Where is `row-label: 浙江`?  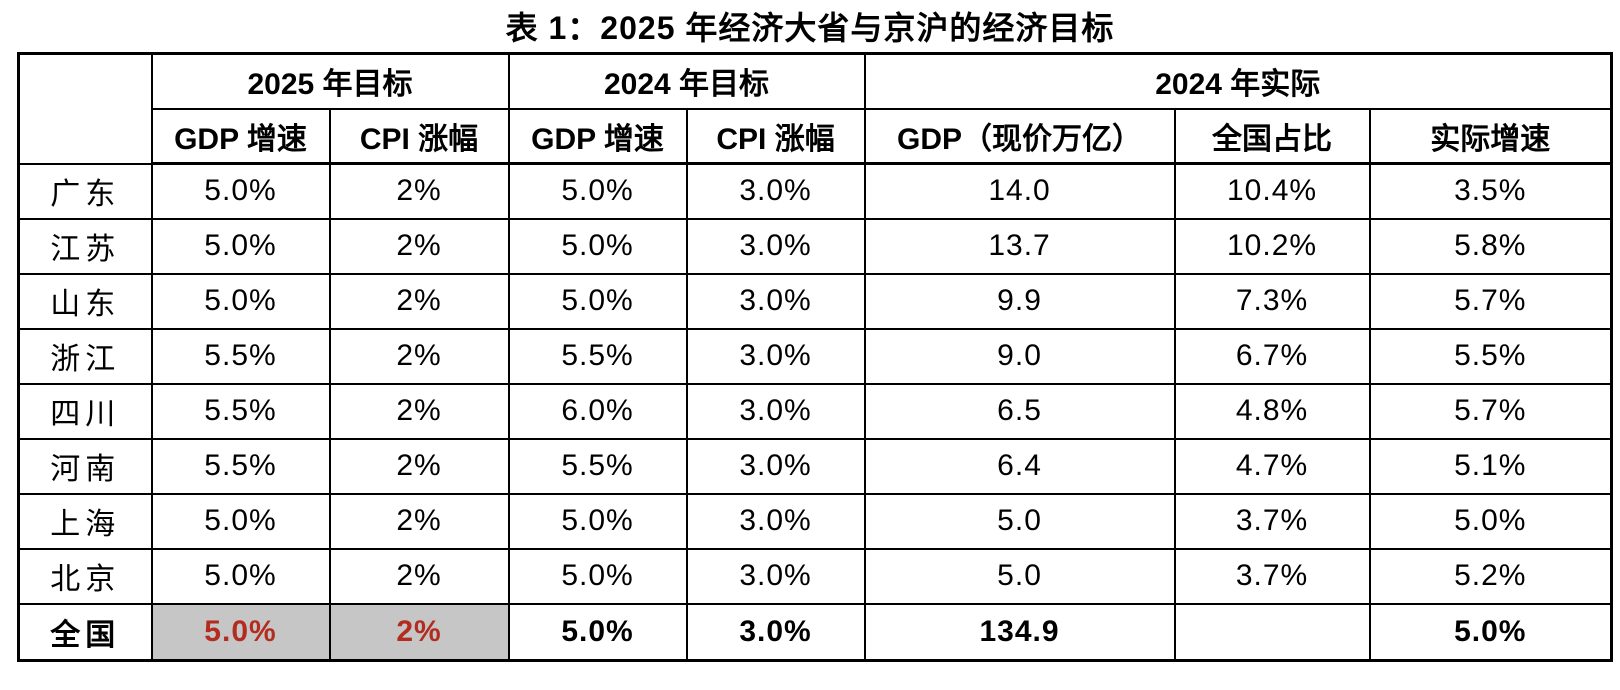
row-label: 浙江 is located at coordinates (85, 356).